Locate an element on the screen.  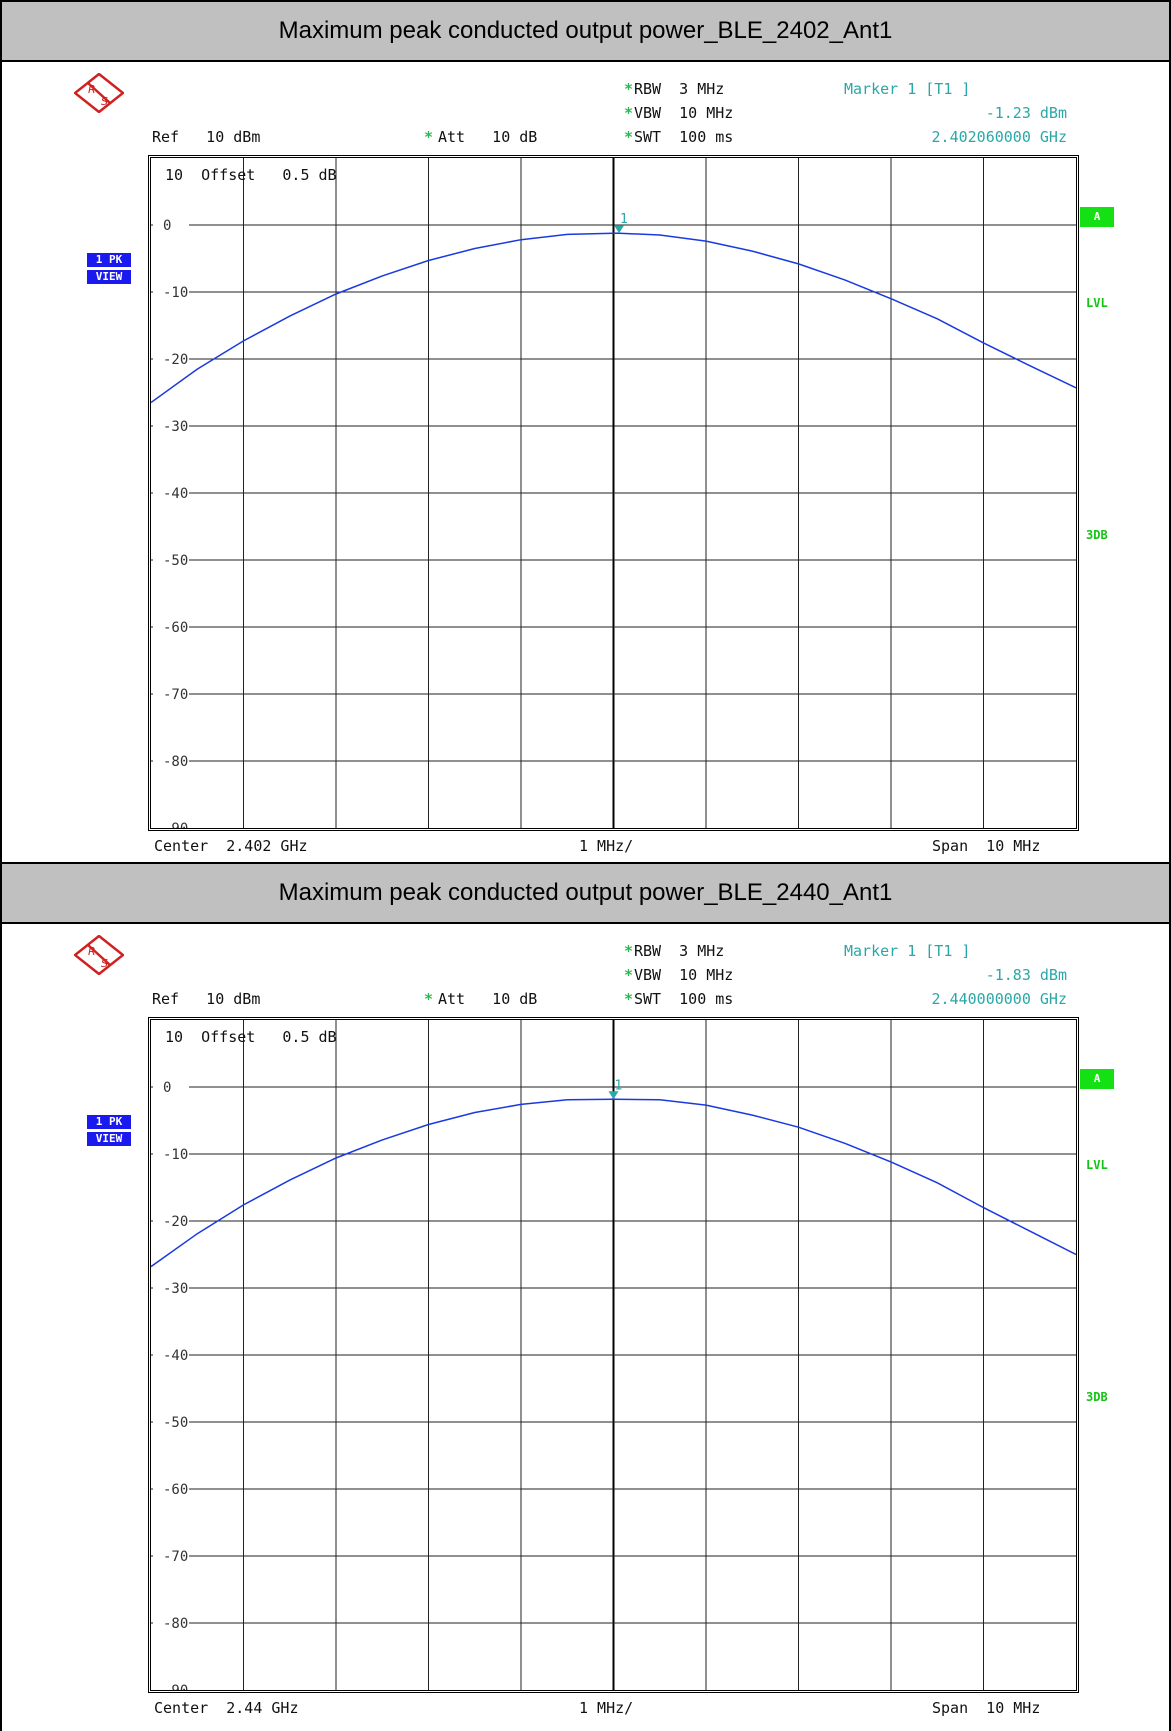
ytick-label: -10 is located at coordinates (175, 293).